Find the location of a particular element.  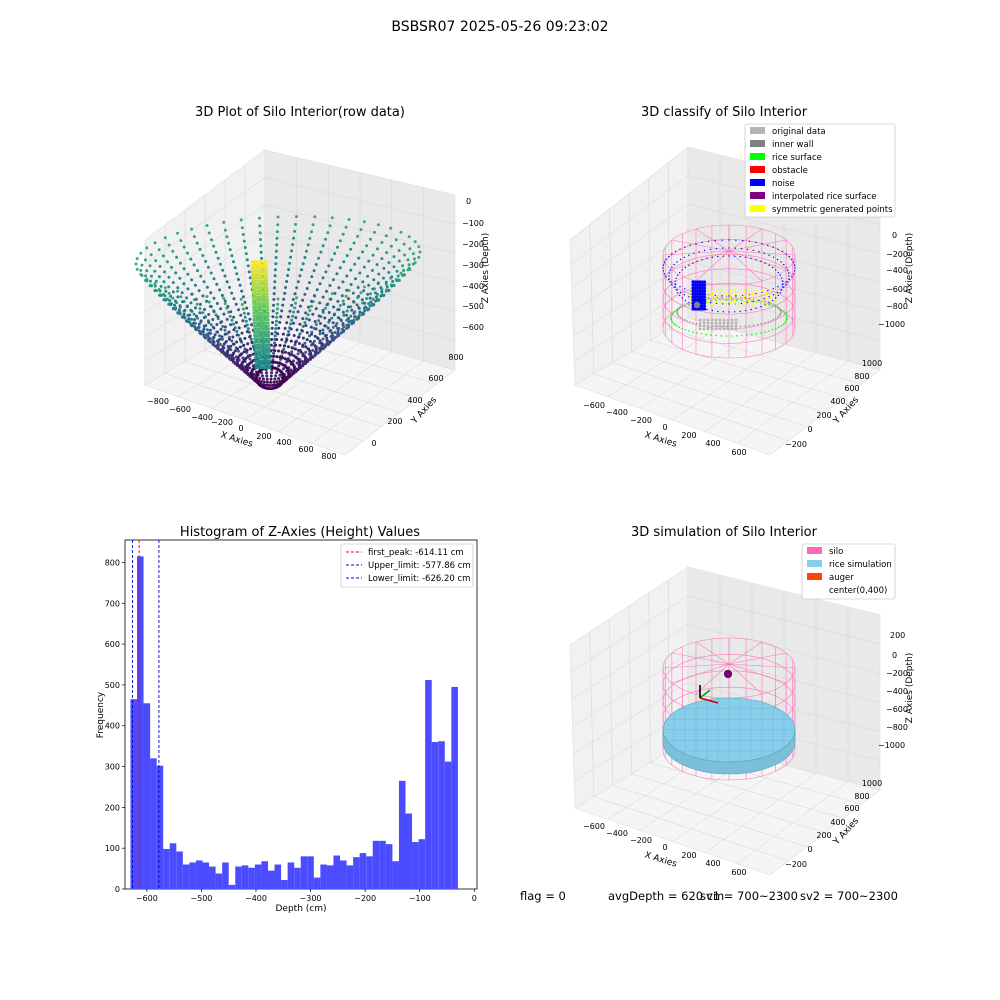

simulation-axes-box is located at coordinates (725, 721).